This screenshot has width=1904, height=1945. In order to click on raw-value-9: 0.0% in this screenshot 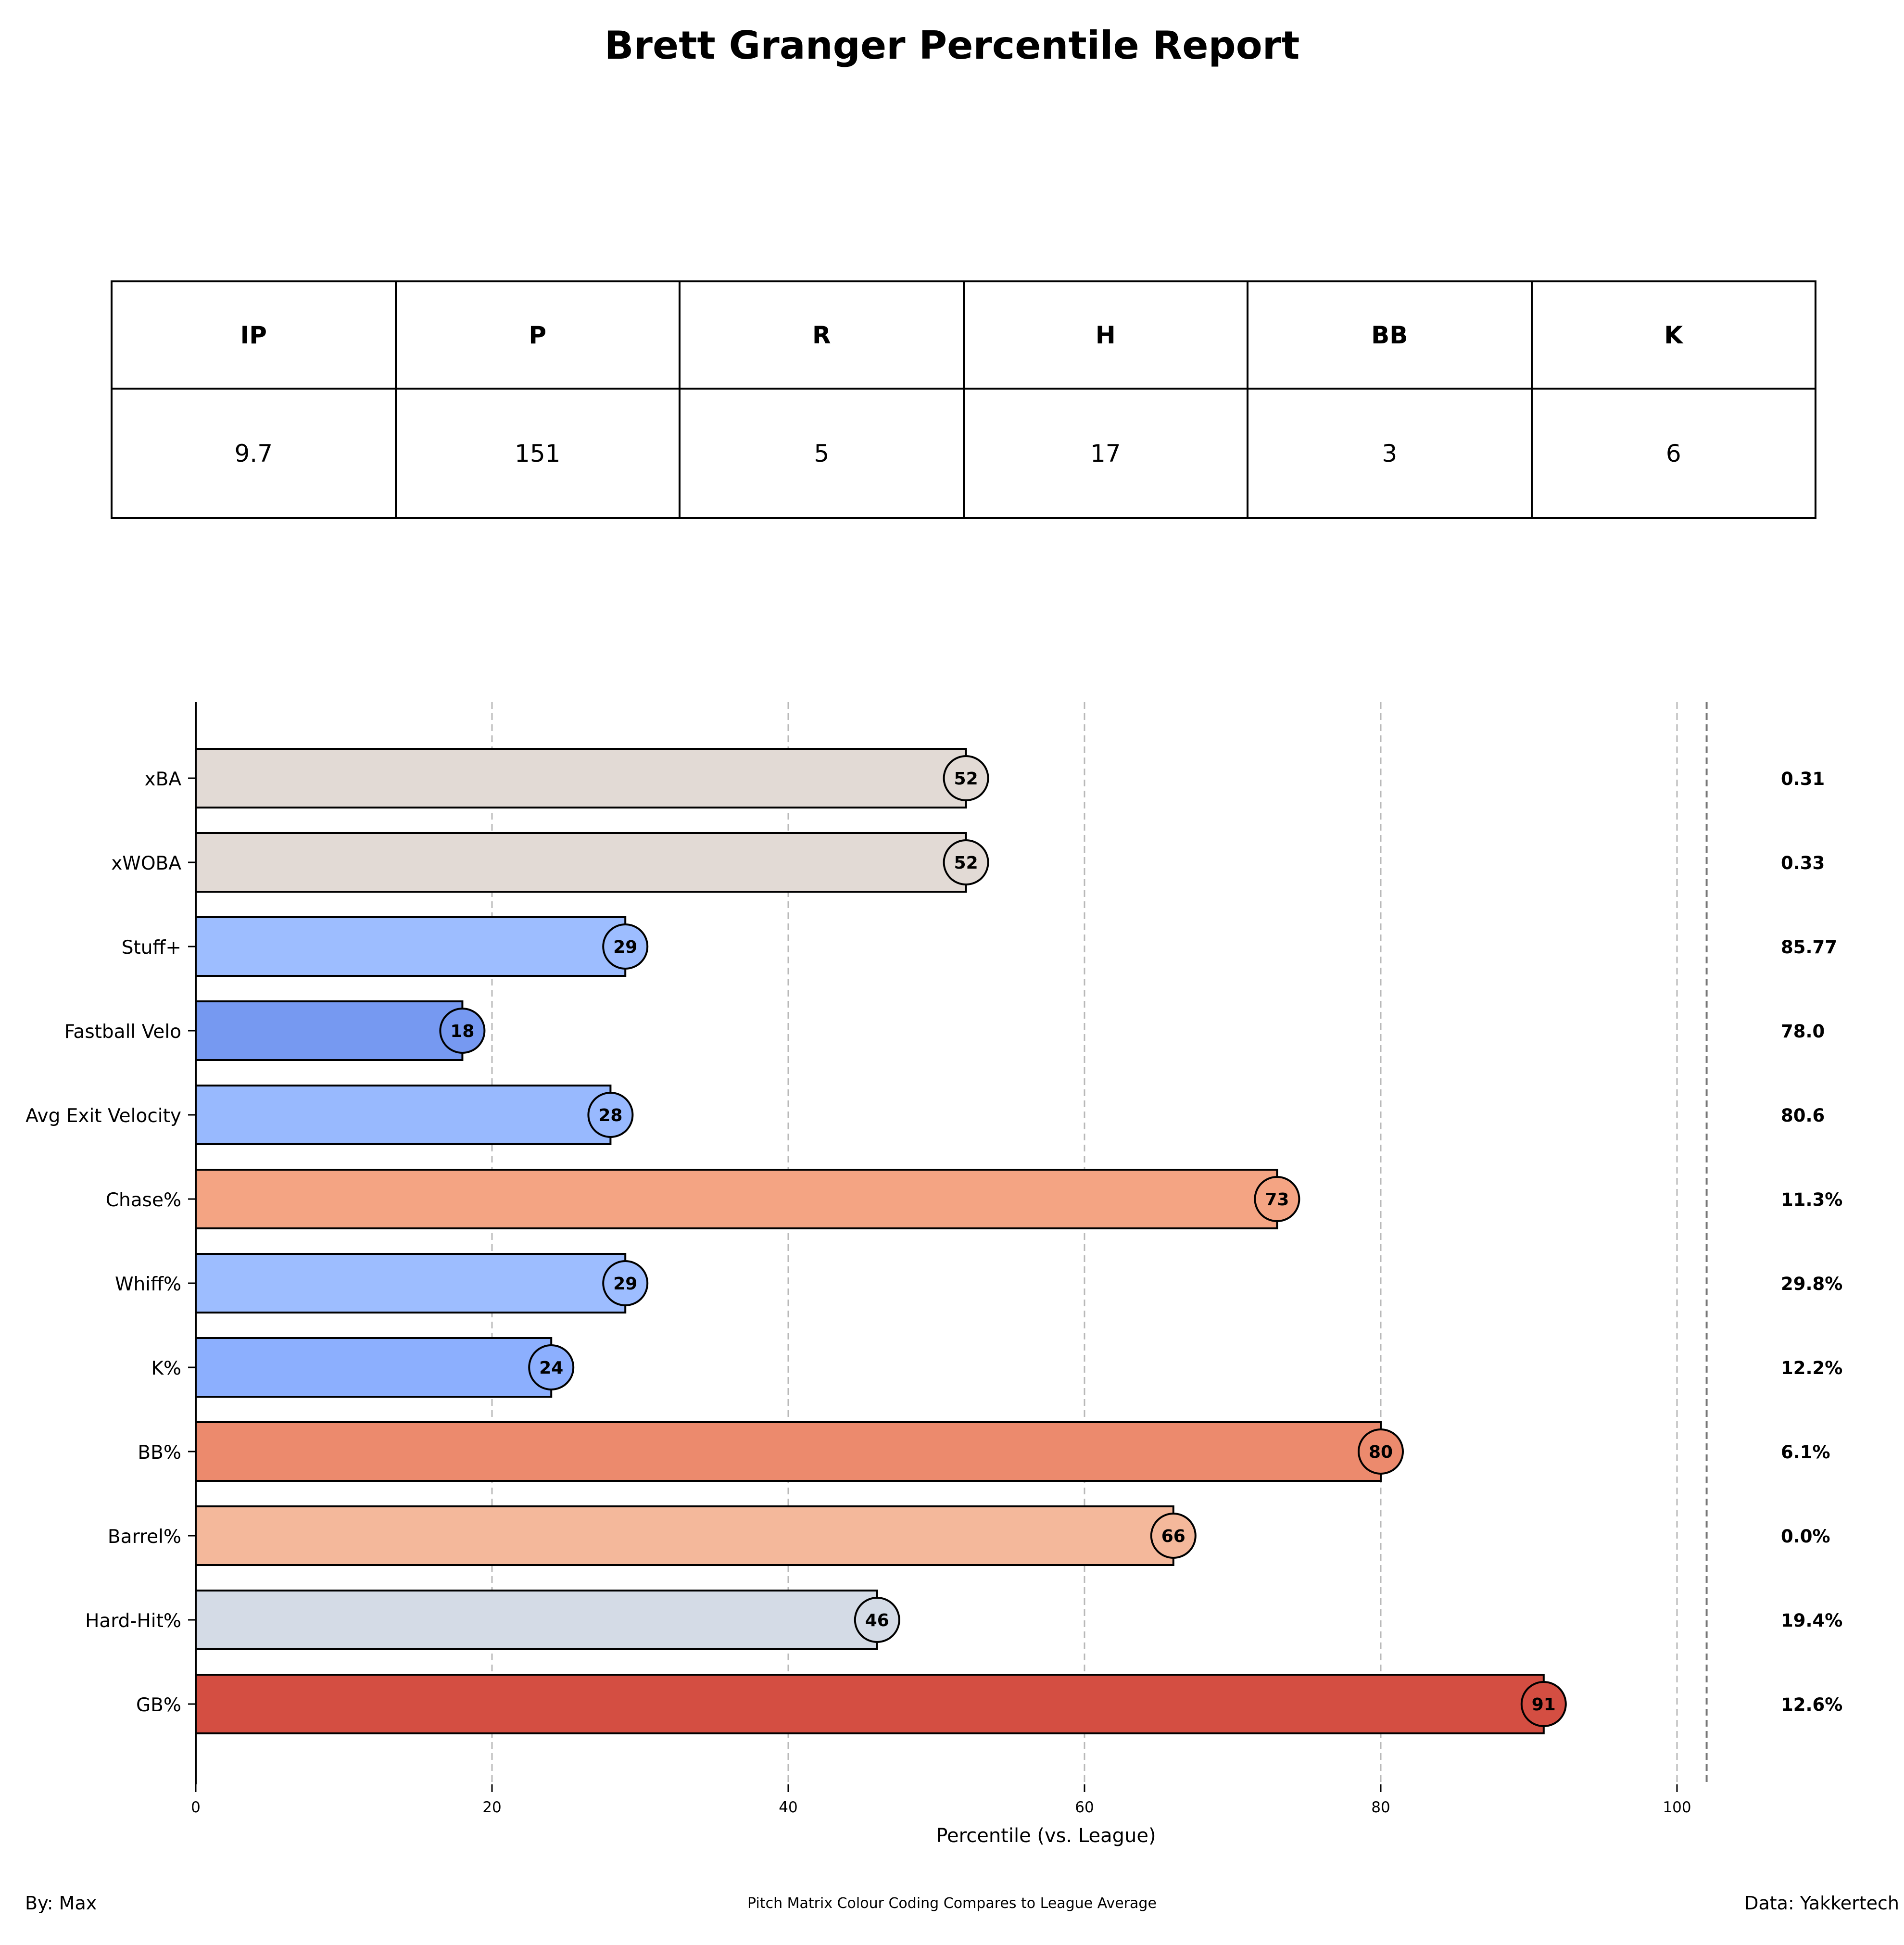, I will do `click(1805, 1537)`.